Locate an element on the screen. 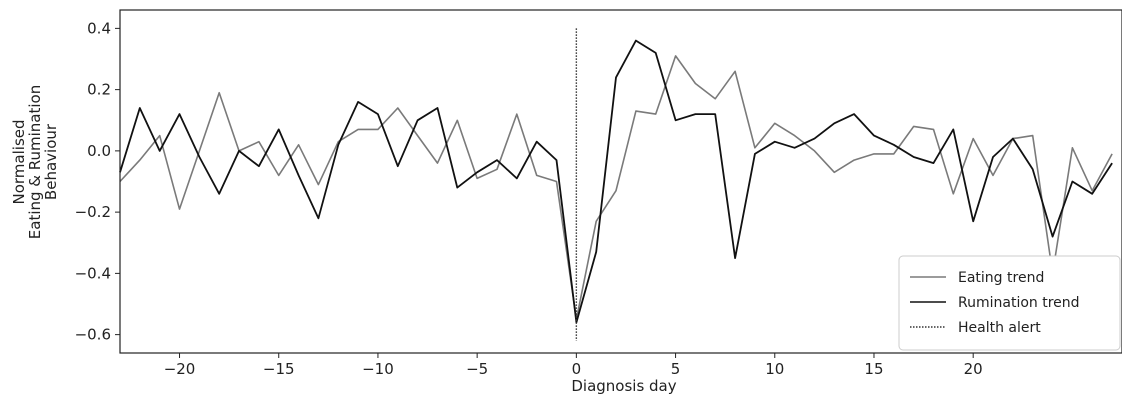 The width and height of the screenshot is (1122, 401). legend-health-alert-label: Health alert is located at coordinates (999, 328).